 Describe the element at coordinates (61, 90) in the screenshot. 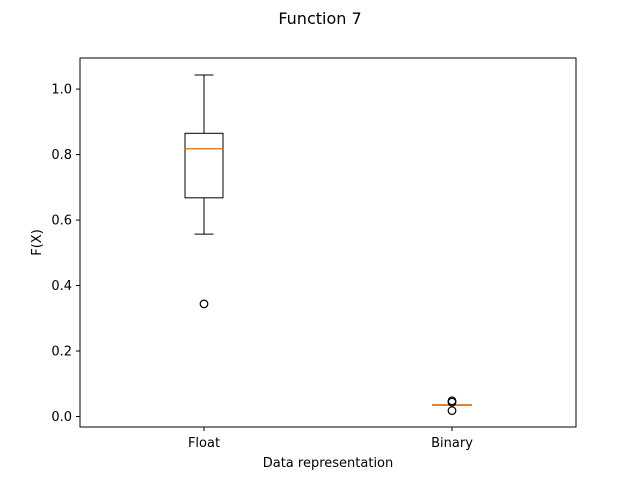

I see `y-tick-label: 1.0` at that location.